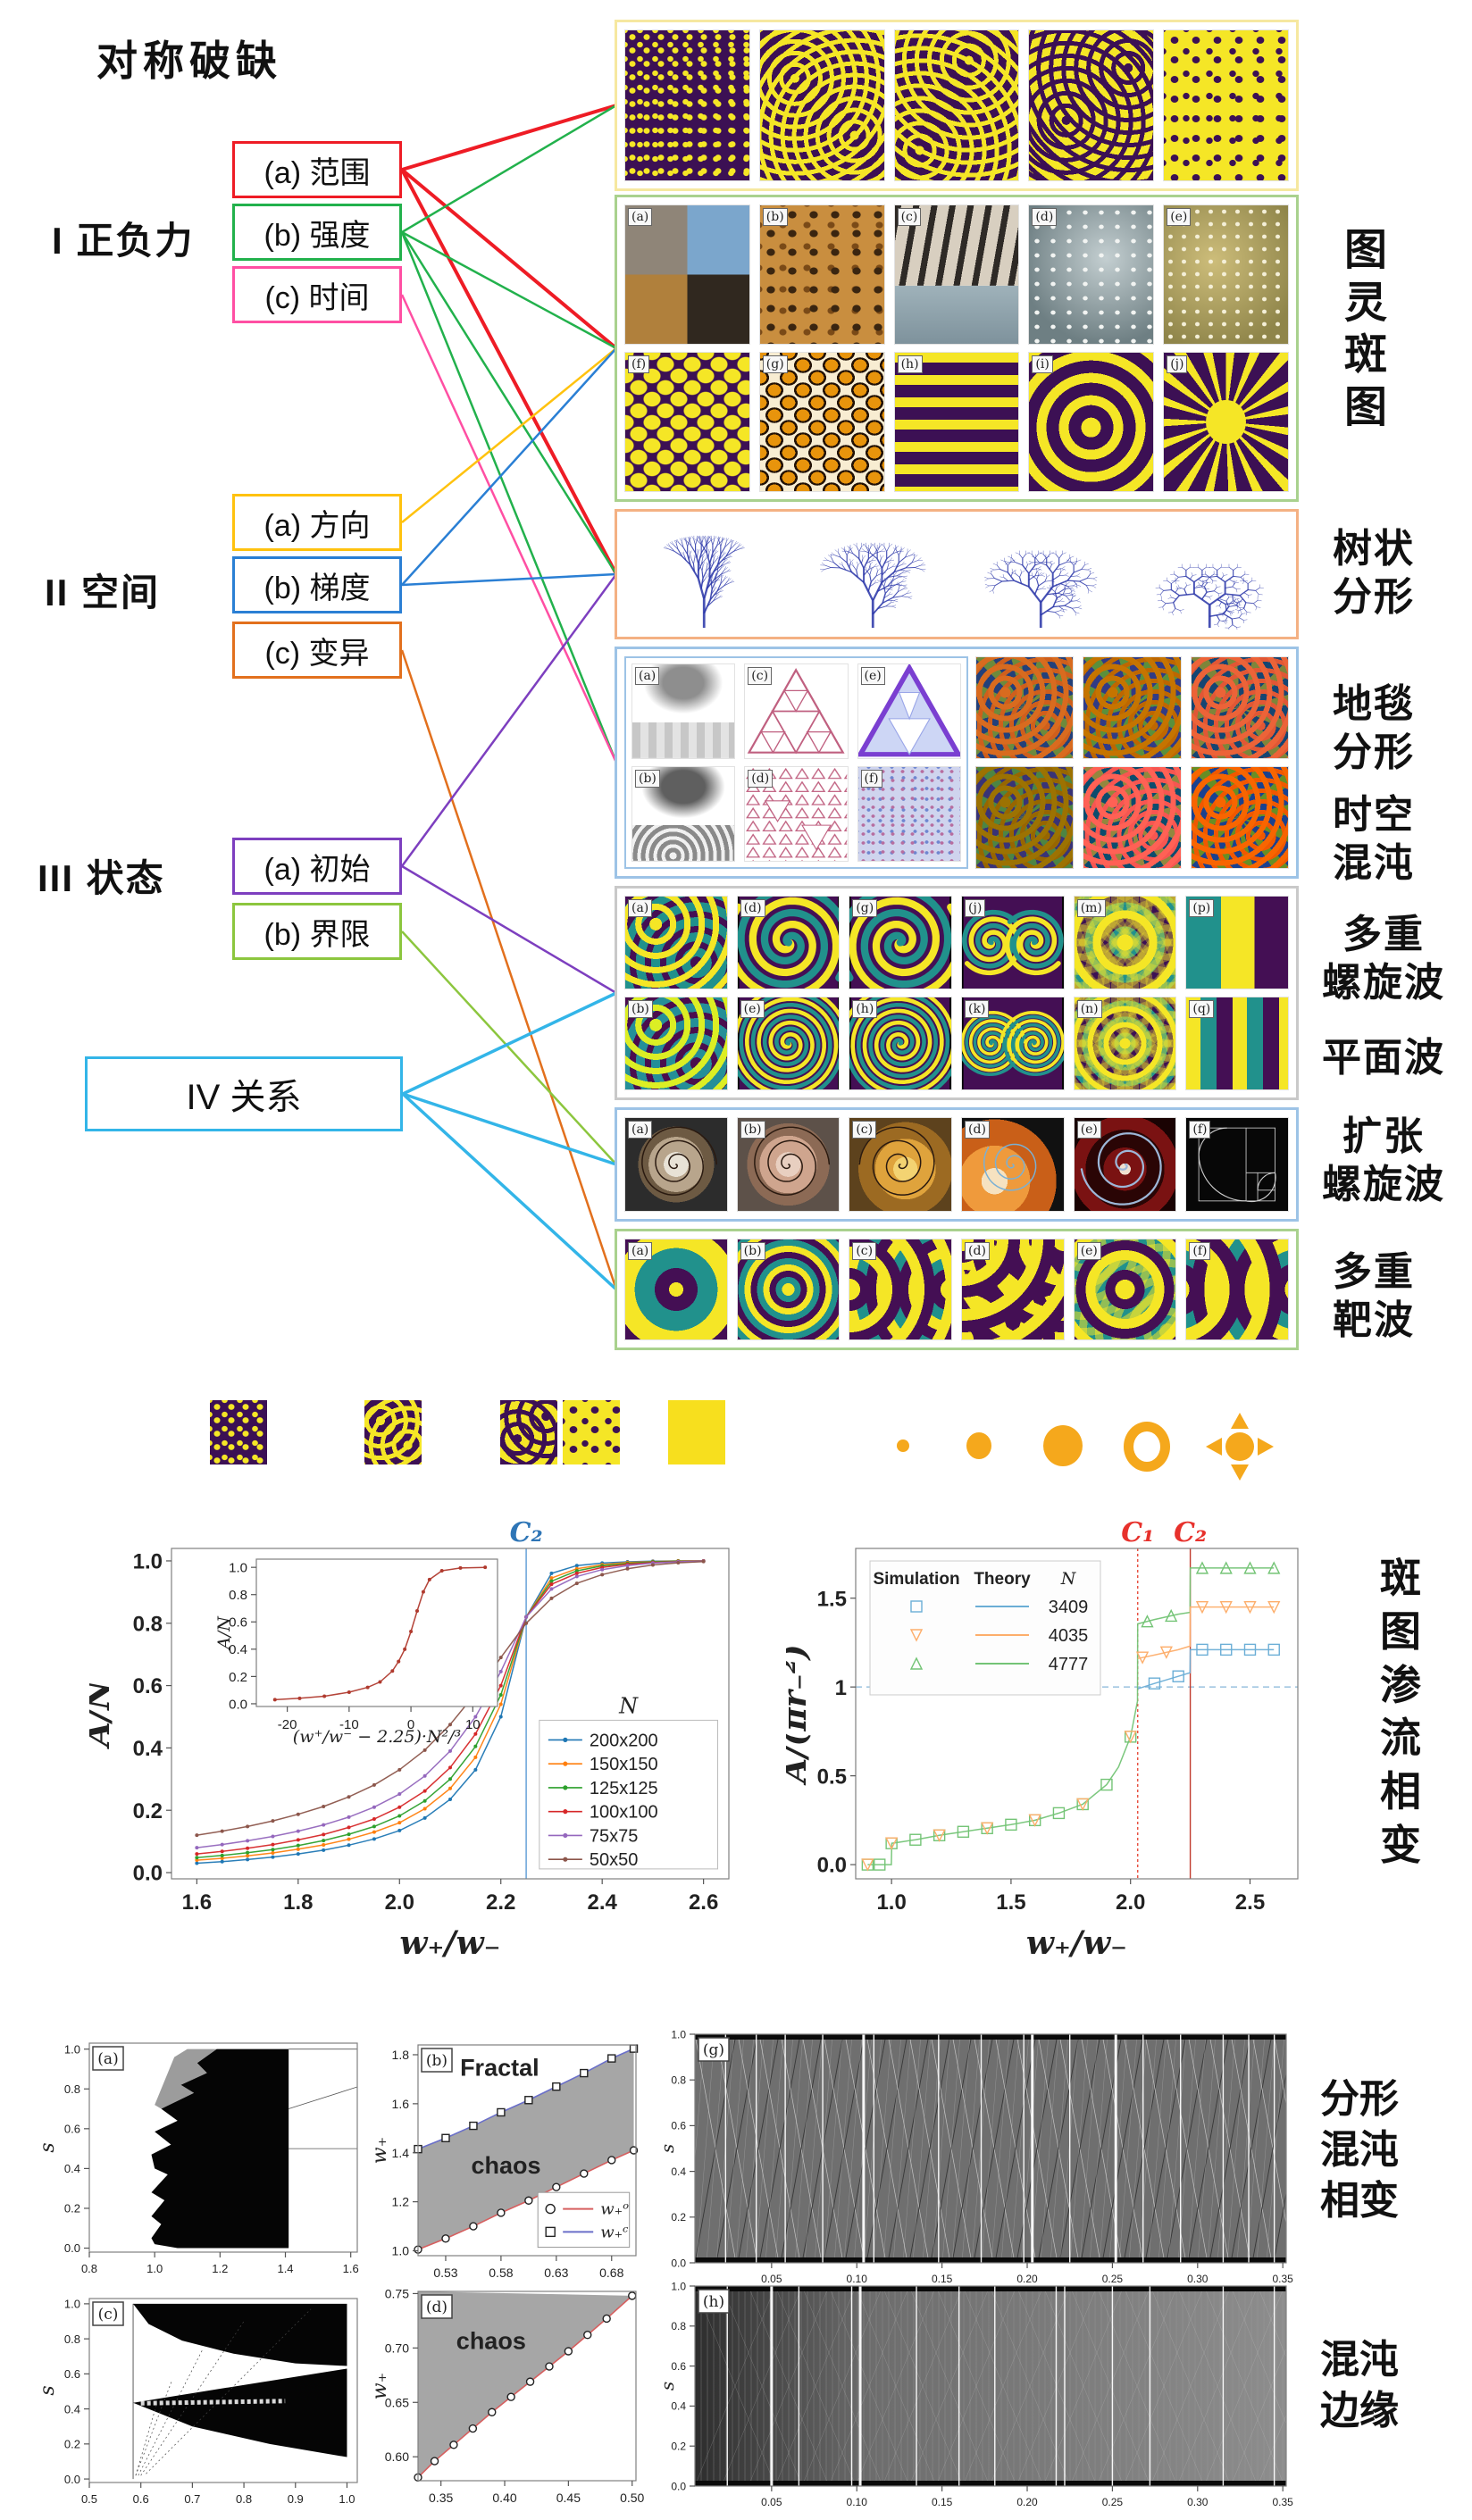  What do you see at coordinates (832, 1777) in the screenshot?
I see `svg-text: 0.5` at bounding box center [832, 1777].